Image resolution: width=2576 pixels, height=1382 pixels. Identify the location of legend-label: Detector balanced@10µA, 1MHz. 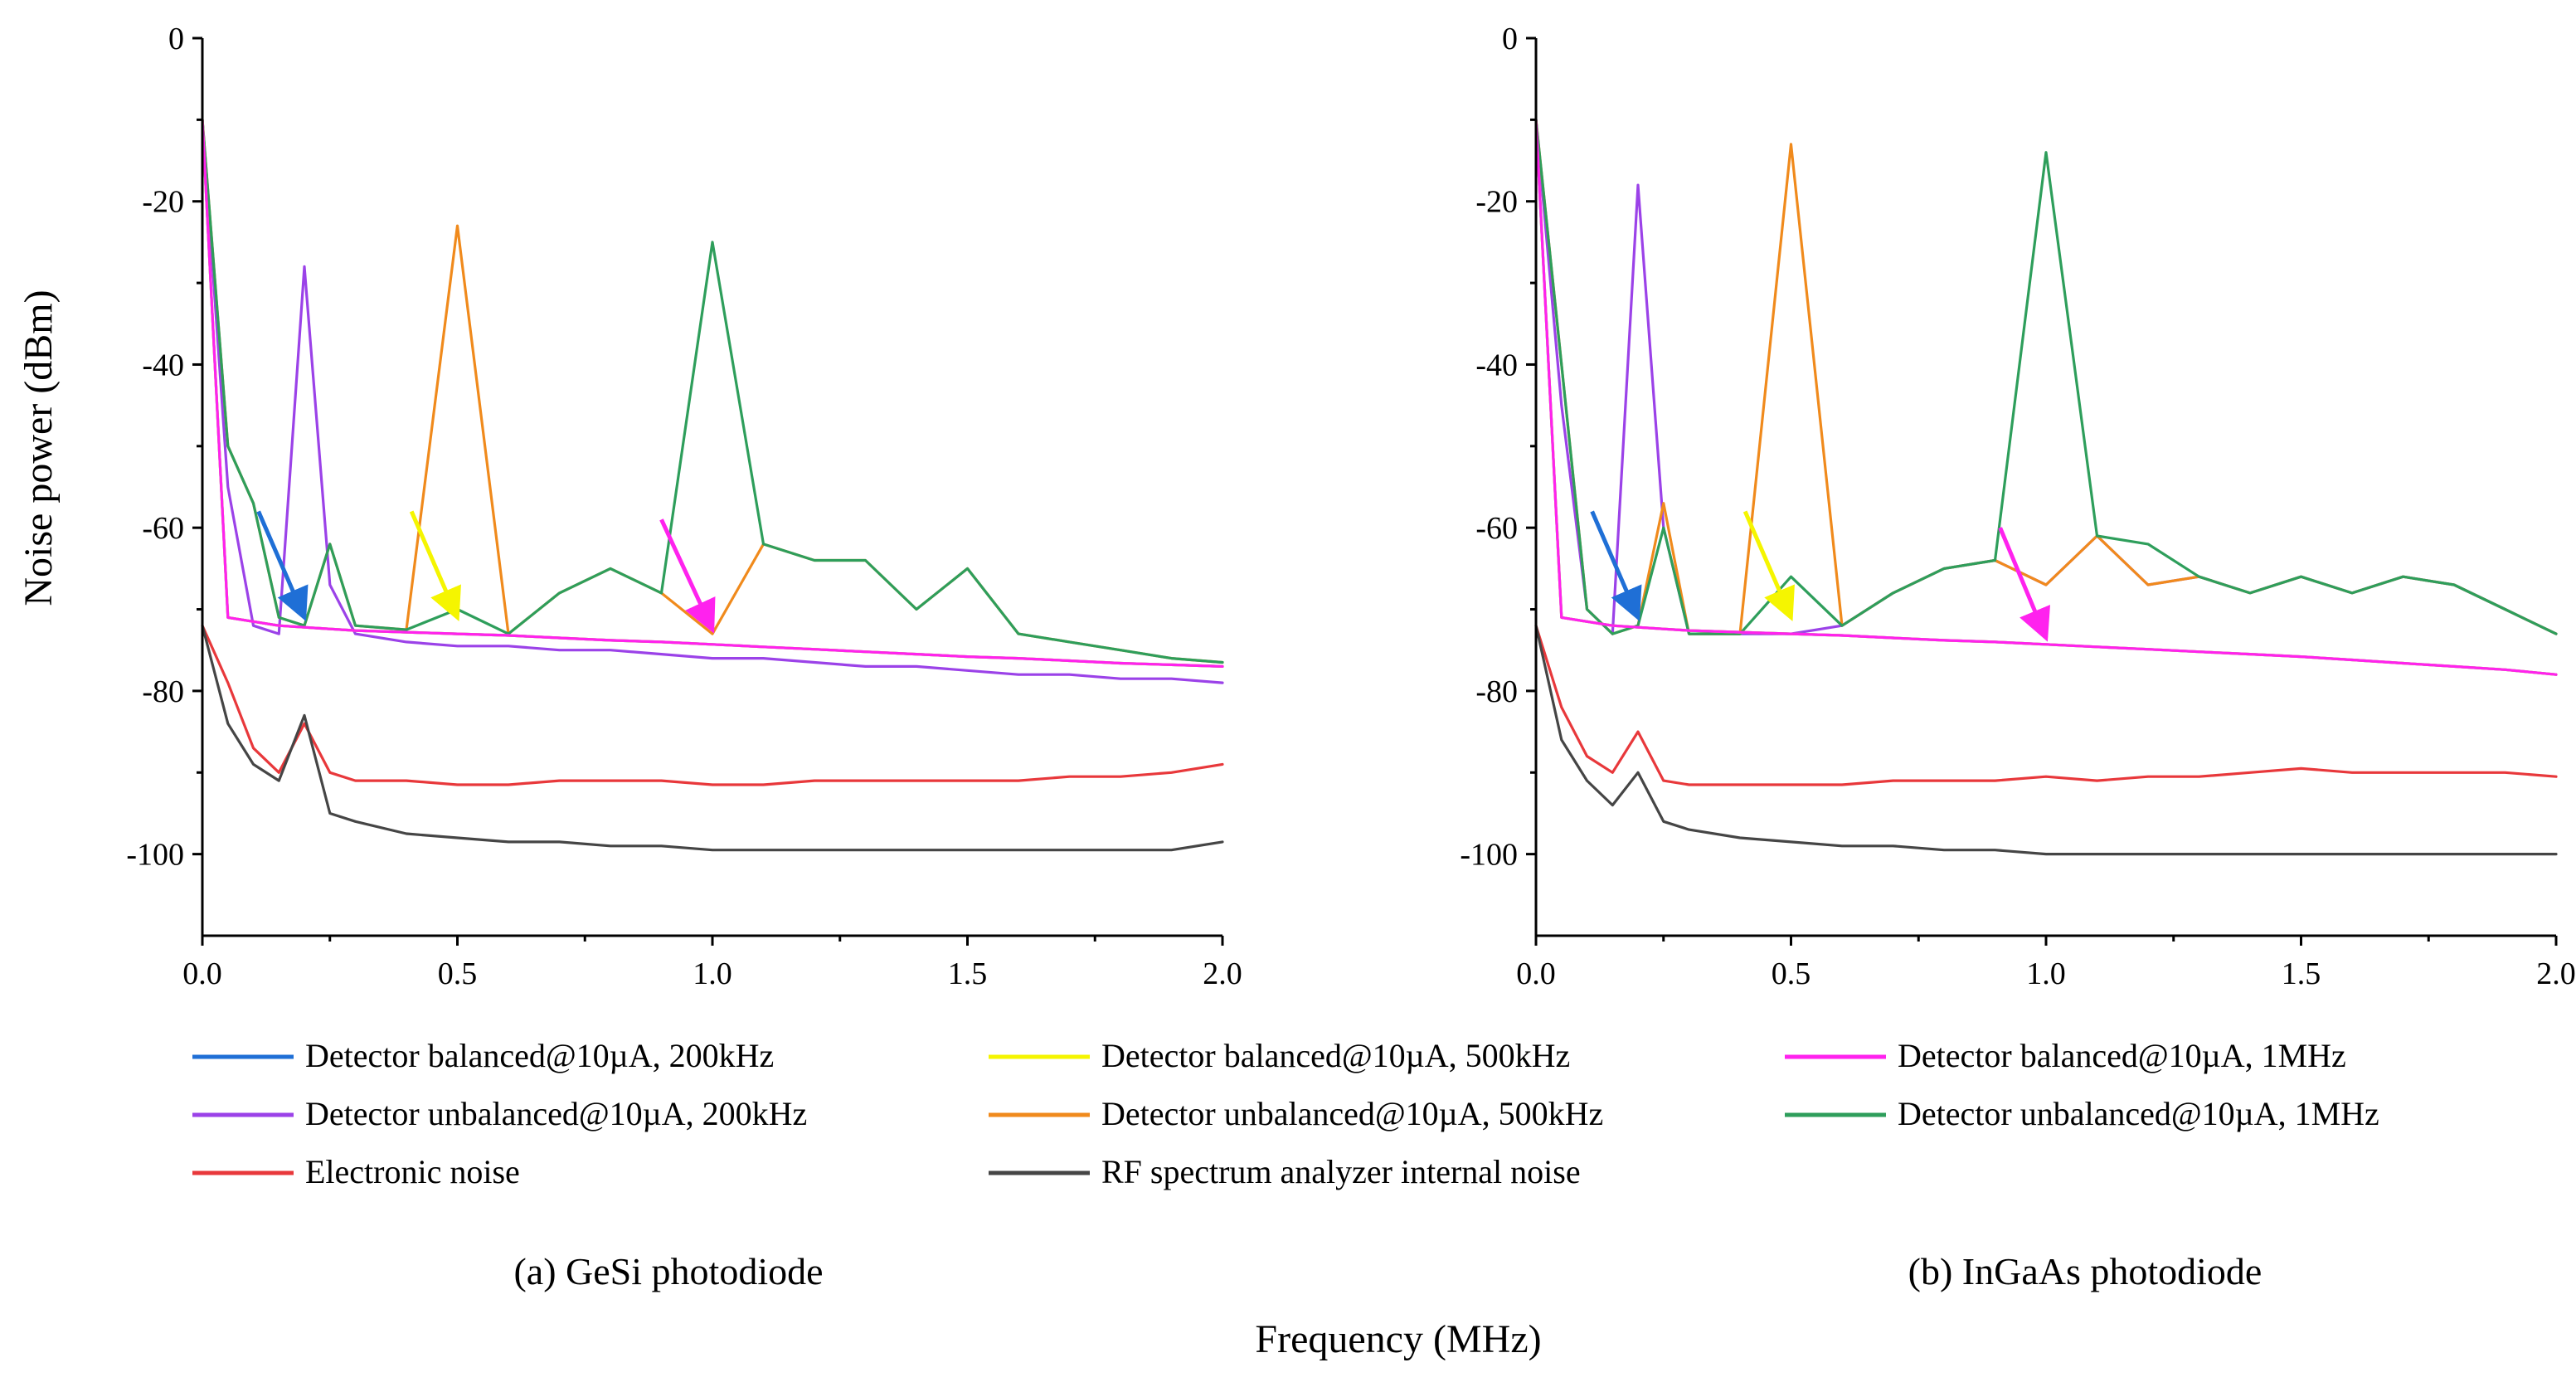
(2122, 1055).